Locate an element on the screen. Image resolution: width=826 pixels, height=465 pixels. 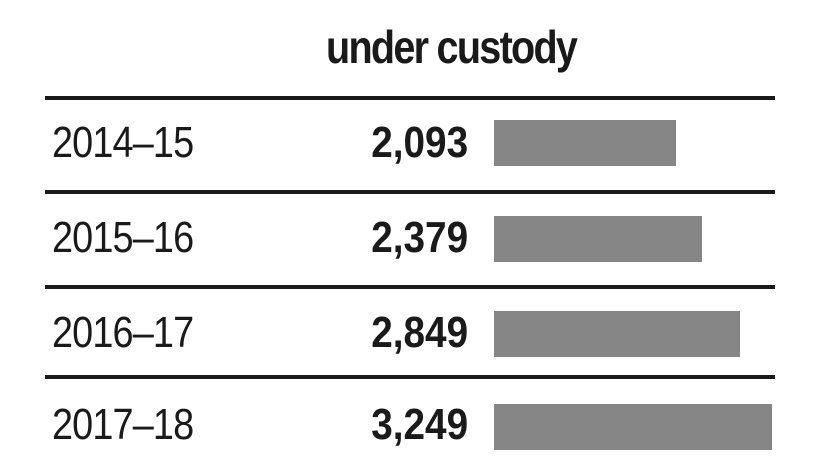
row-value: 2,379 is located at coordinates (419, 237).